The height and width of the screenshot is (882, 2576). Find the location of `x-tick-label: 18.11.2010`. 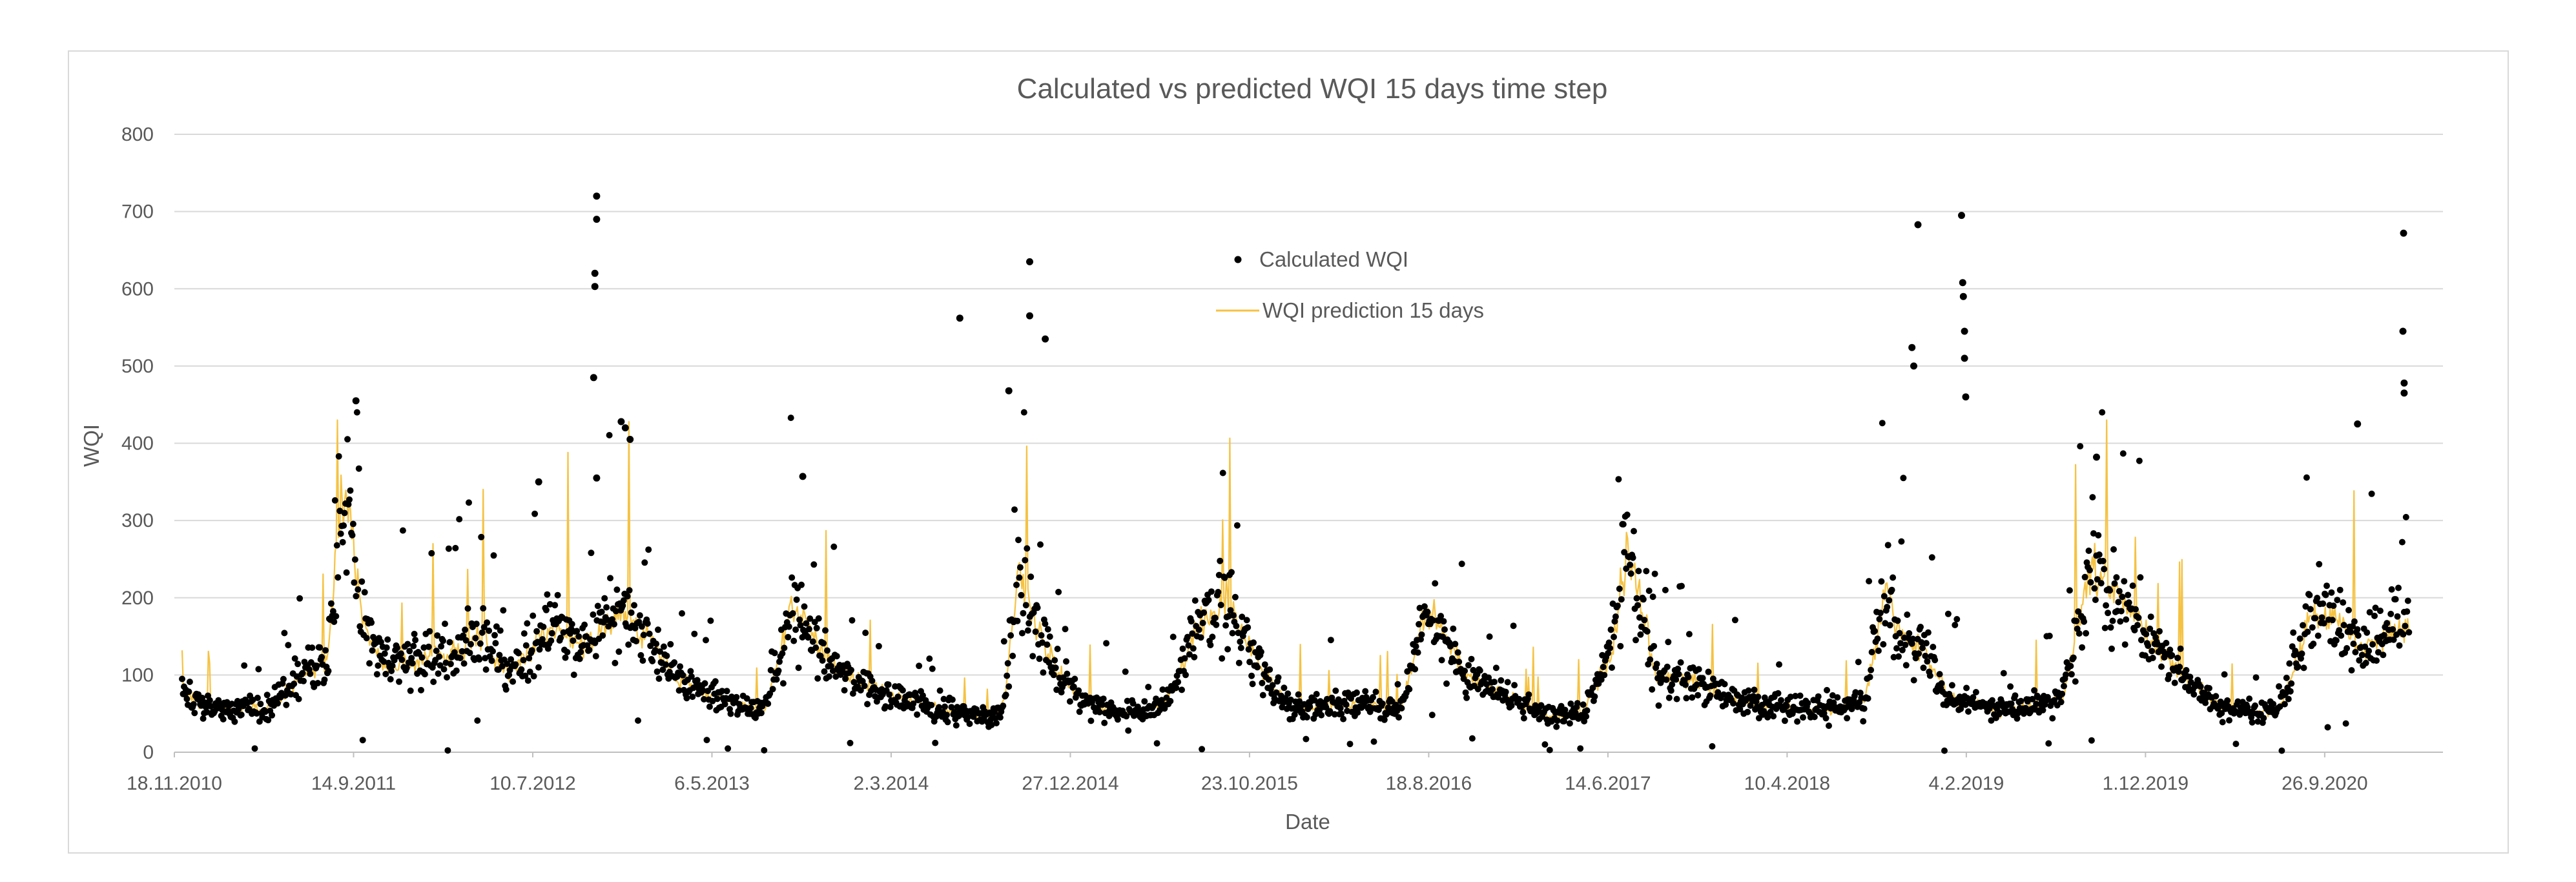

x-tick-label: 18.11.2010 is located at coordinates (174, 784).